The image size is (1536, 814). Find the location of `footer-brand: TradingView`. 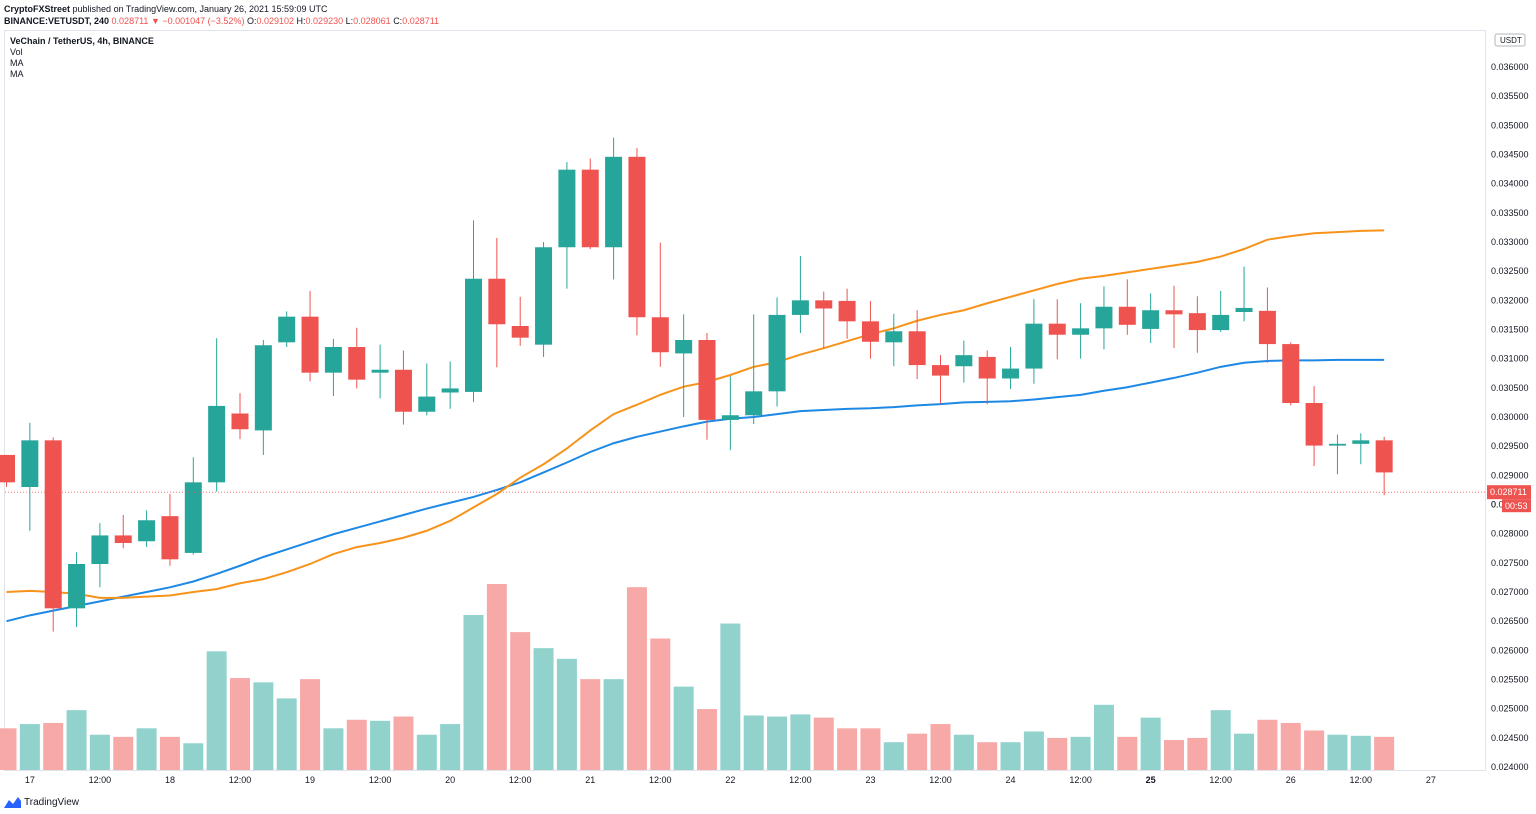

footer-brand: TradingView is located at coordinates (52, 802).